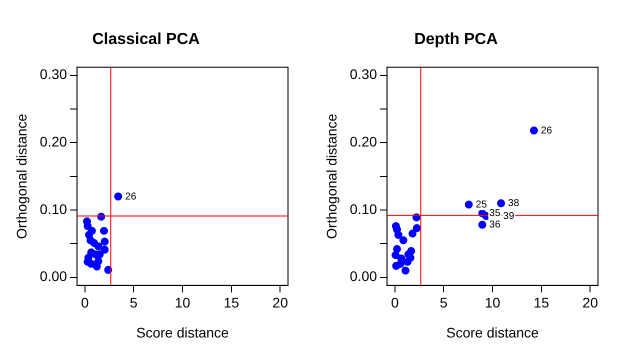 Image resolution: width=620 pixels, height=354 pixels. Describe the element at coordinates (514, 203) in the screenshot. I see `annotation: 38` at that location.